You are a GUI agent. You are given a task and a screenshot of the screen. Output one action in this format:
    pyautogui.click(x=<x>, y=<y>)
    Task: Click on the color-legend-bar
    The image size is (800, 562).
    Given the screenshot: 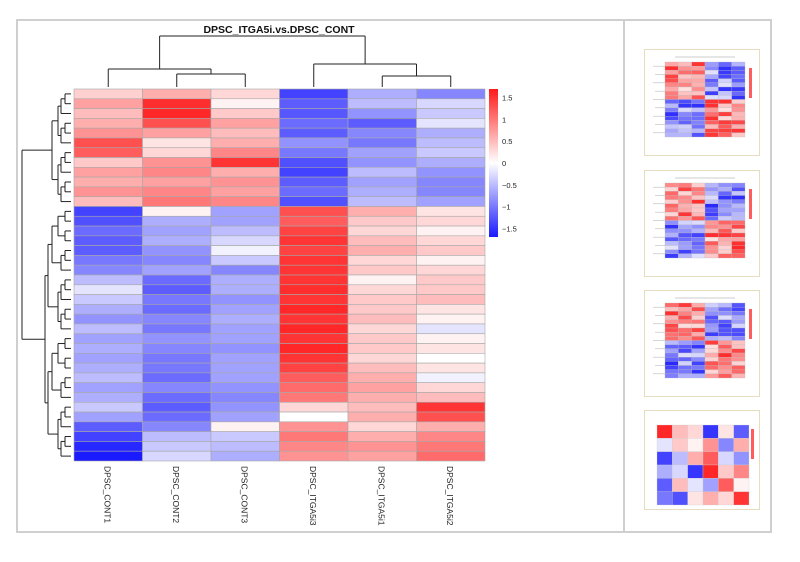 What is the action you would take?
    pyautogui.click(x=493, y=163)
    